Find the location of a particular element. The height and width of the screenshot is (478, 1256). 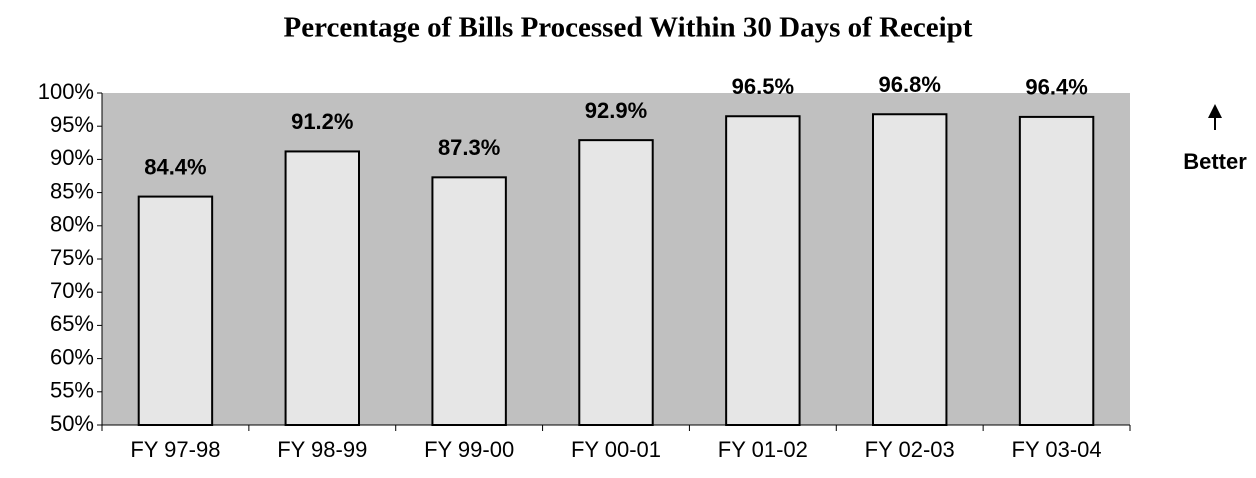

x-tick-label: FY 01-02 is located at coordinates (763, 449).